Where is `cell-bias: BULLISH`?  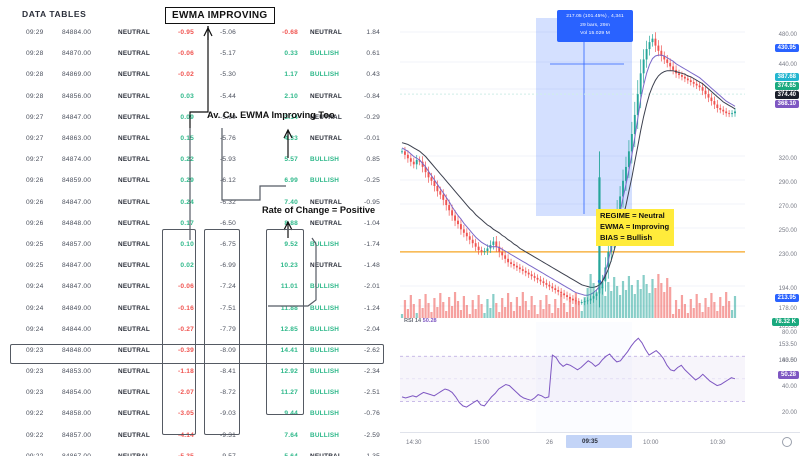
cell-bias: BULLISH is located at coordinates (325, 414).